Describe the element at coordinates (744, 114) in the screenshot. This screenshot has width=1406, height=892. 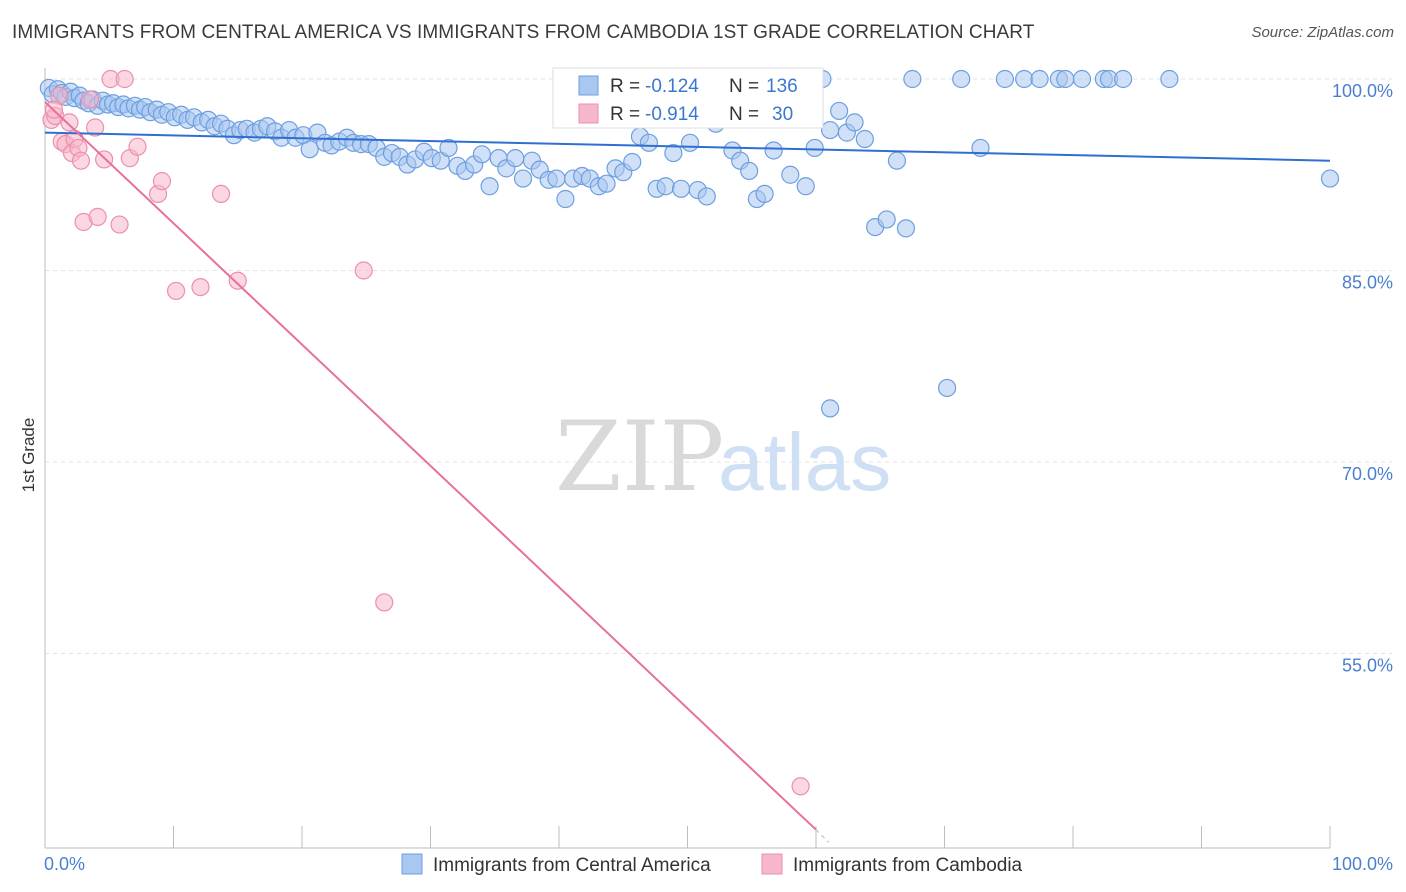
I see `stats-n-label-pink: N =` at that location.